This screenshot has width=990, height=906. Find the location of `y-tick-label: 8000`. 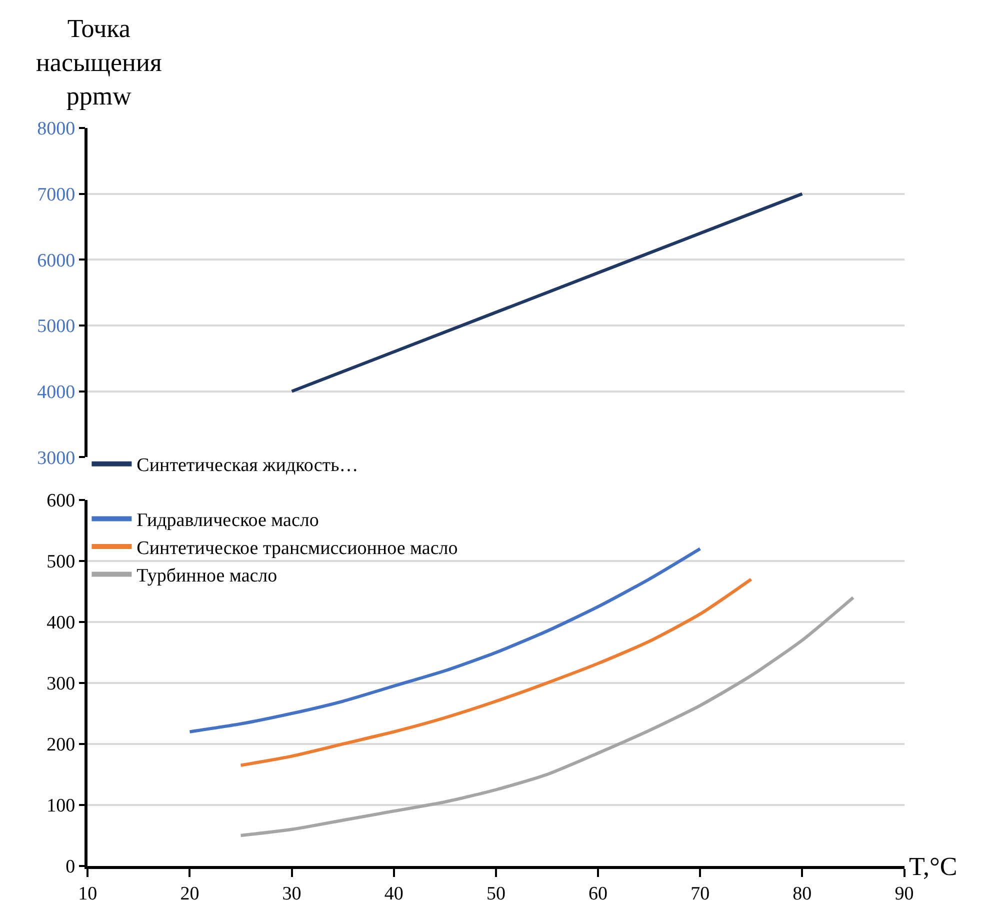

y-tick-label: 8000 is located at coordinates (56, 129).